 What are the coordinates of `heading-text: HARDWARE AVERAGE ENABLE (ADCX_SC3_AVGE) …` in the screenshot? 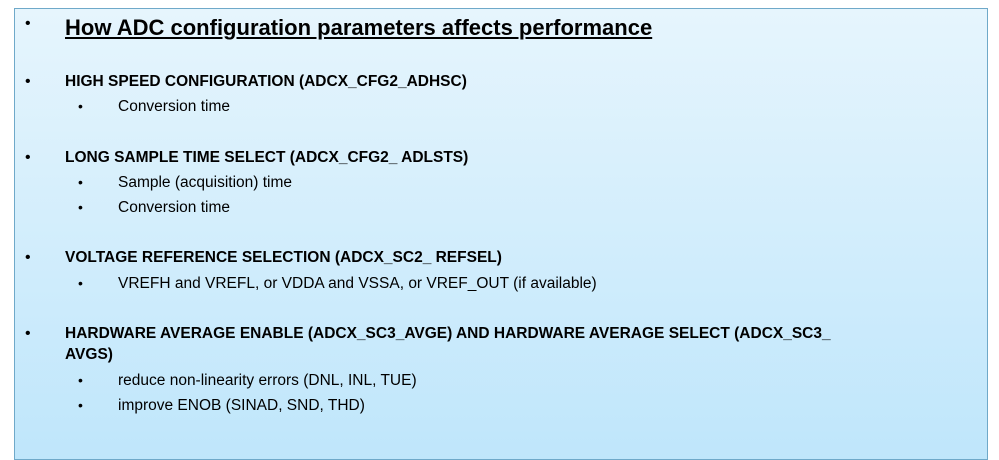 It's located at (448, 333).